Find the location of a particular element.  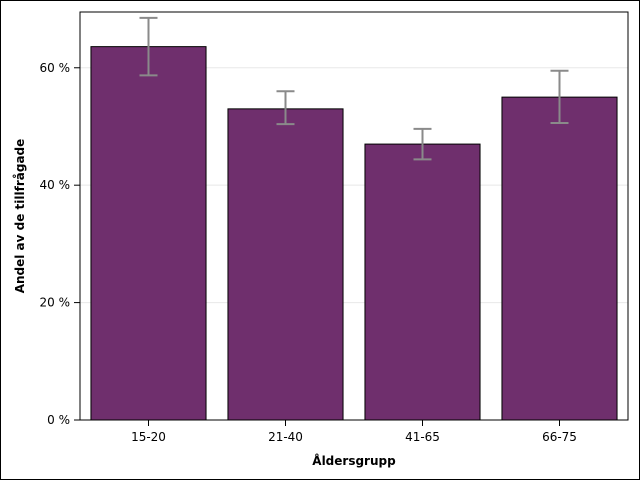

y-tick-label: 20 % is located at coordinates (55, 303).